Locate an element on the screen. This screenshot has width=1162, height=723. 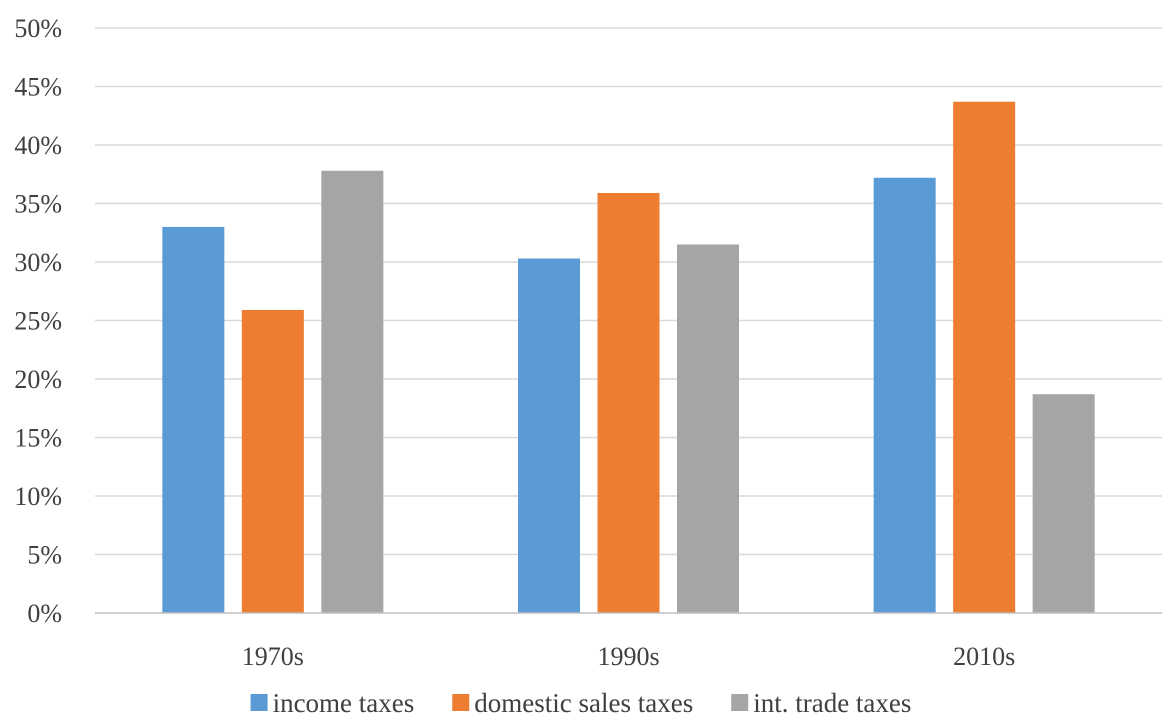
bar-int-trade-taxes-1990s is located at coordinates (708, 428).